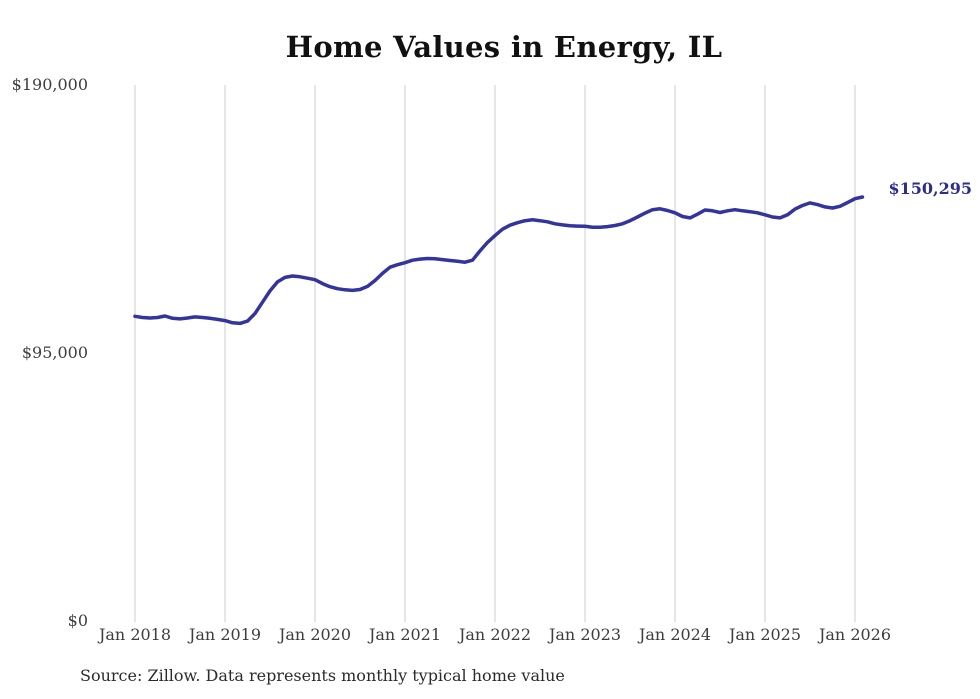 This screenshot has height=699, width=980. What do you see at coordinates (135, 634) in the screenshot?
I see `x-tick-label: Jan 2018` at bounding box center [135, 634].